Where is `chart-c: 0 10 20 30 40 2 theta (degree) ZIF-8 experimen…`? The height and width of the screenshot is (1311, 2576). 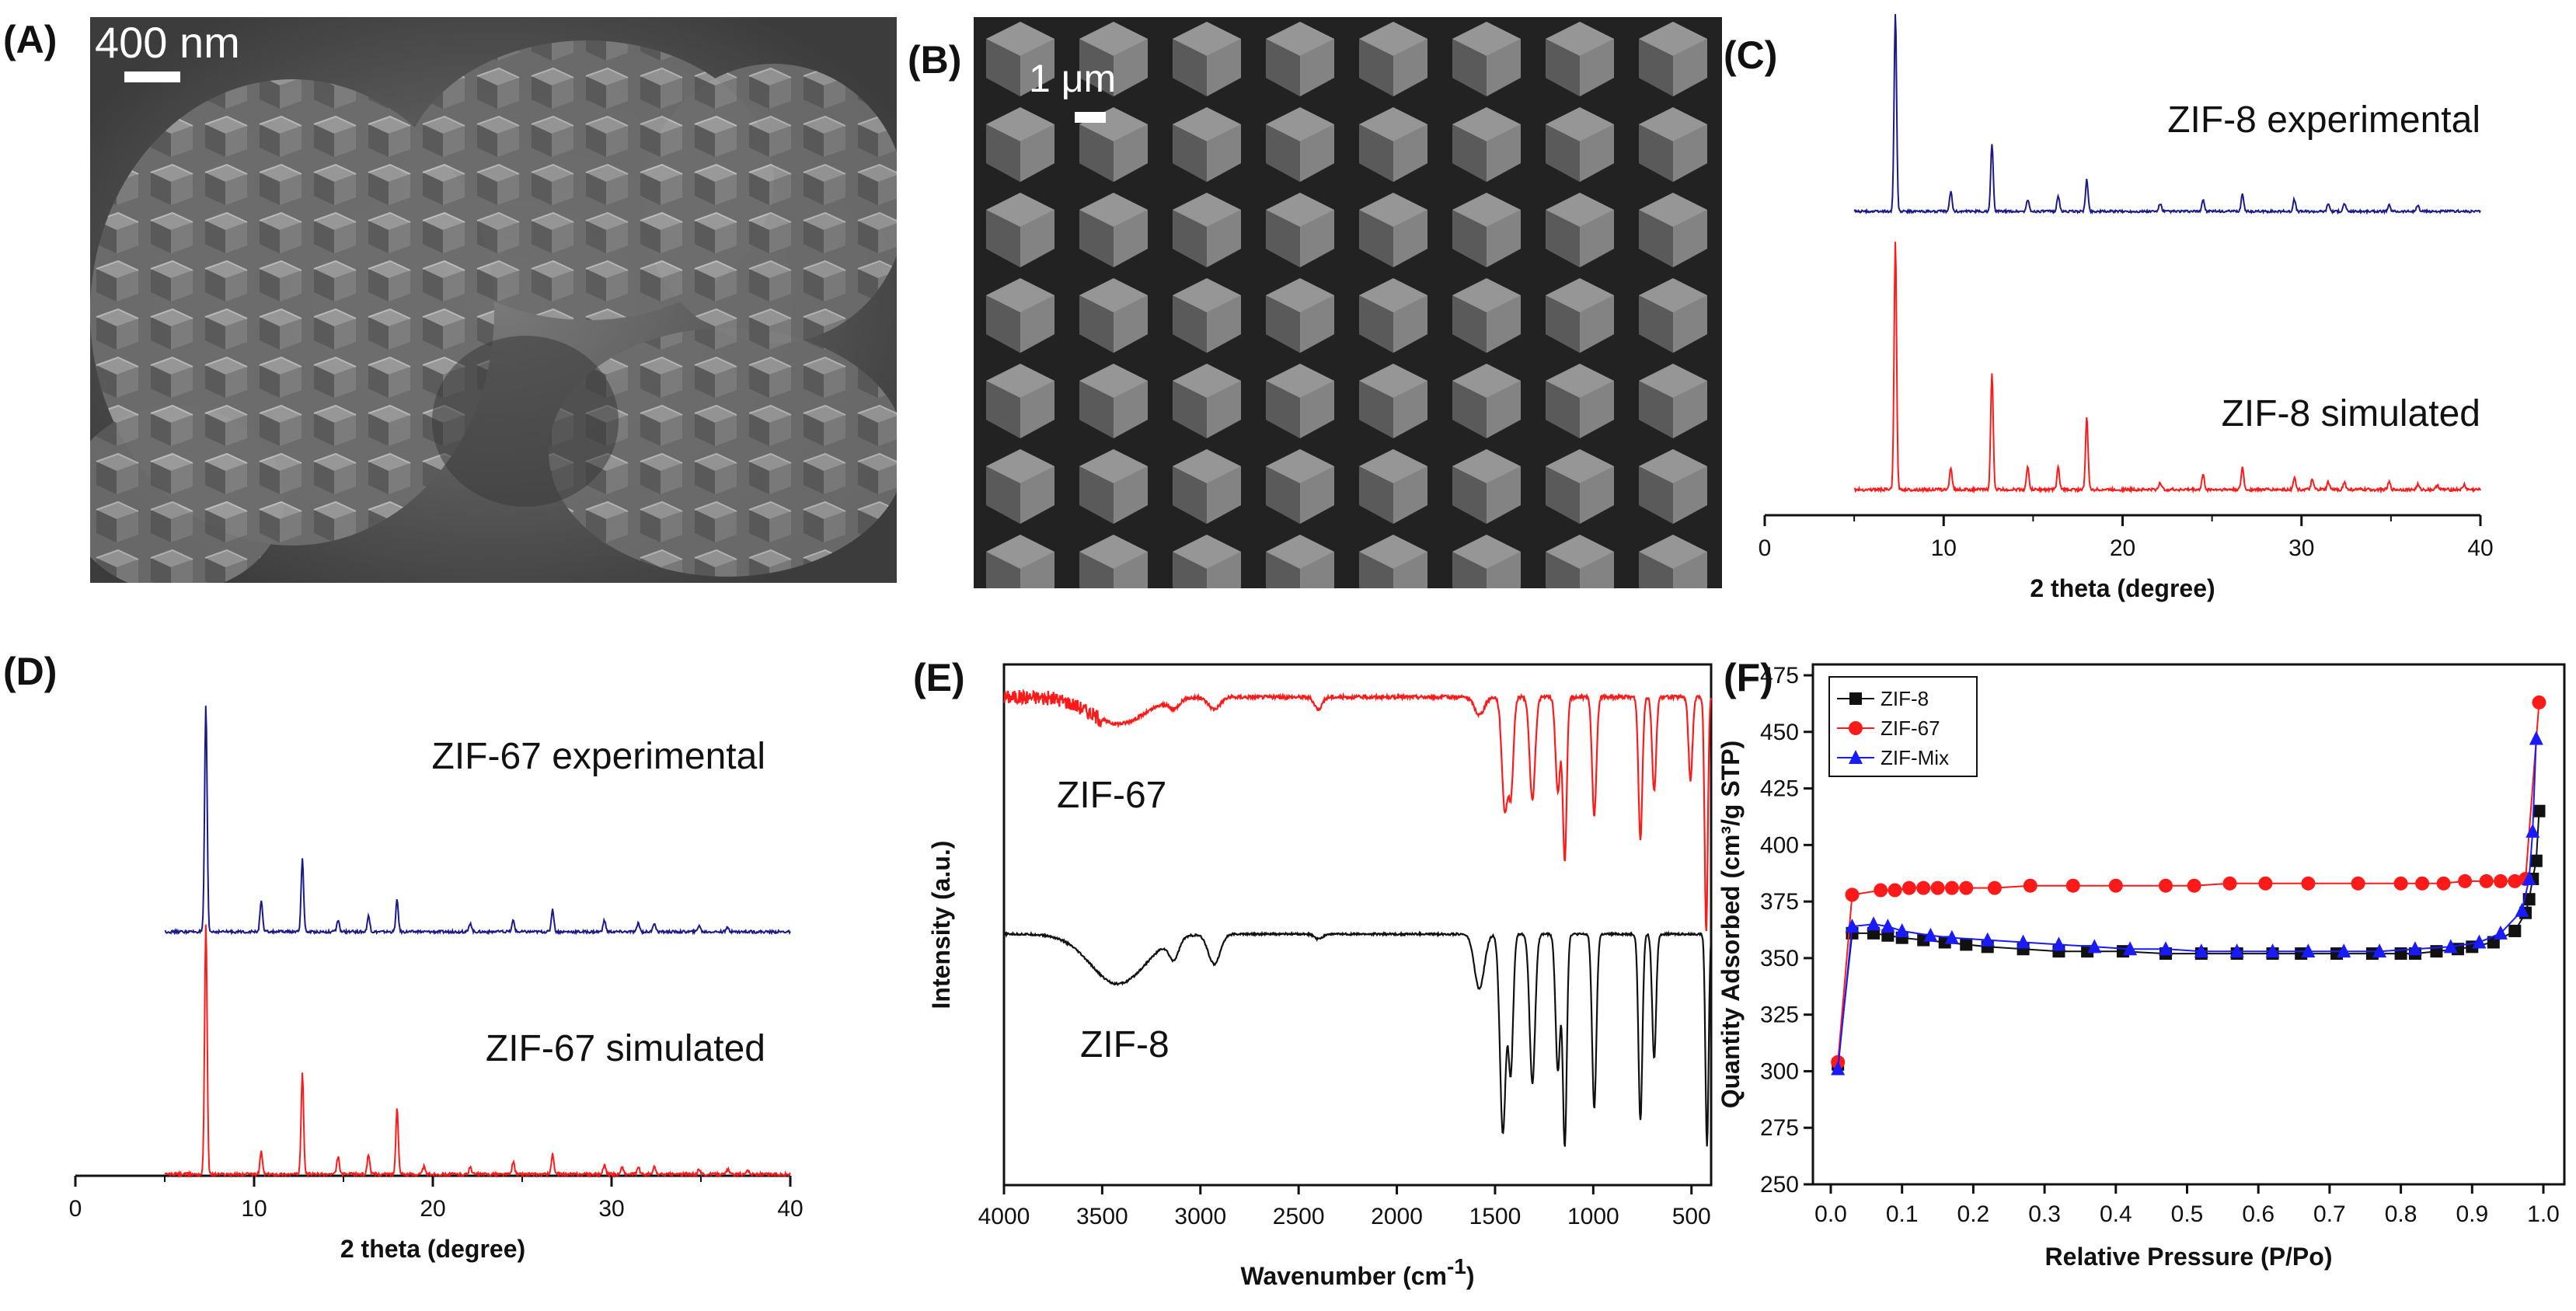 chart-c: 0 10 20 30 40 2 theta (degree) ZIF-8 experimen… is located at coordinates (2126, 308).